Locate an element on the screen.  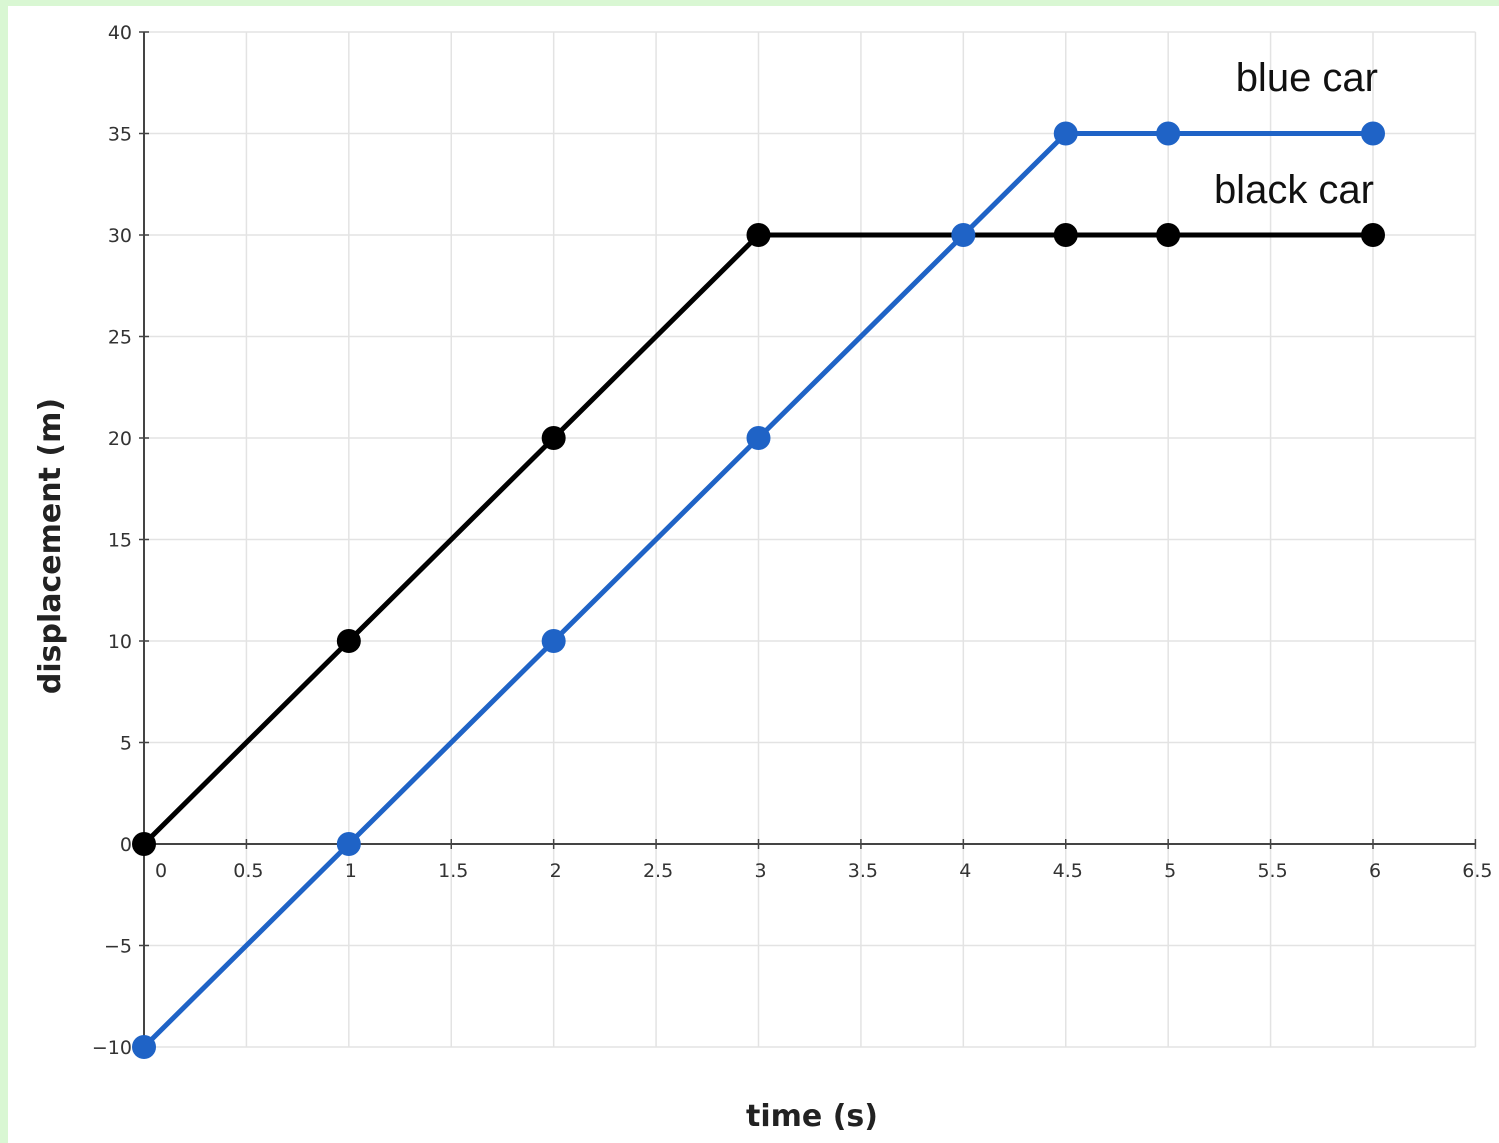
y-tick-label: −5 is located at coordinates (118, 947).